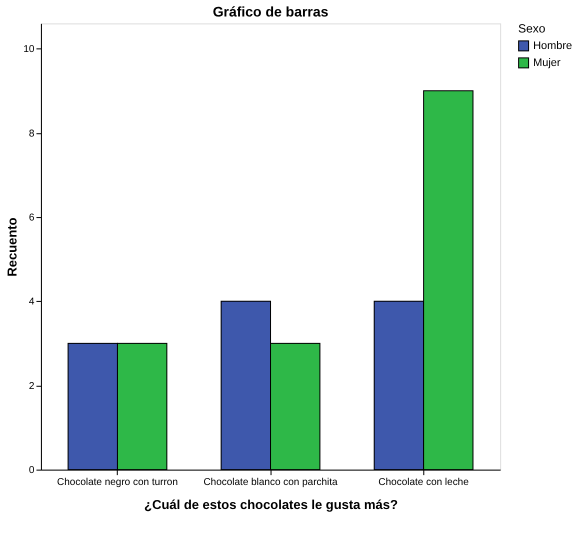  I want to click on legend-label: Mujer, so click(547, 62).